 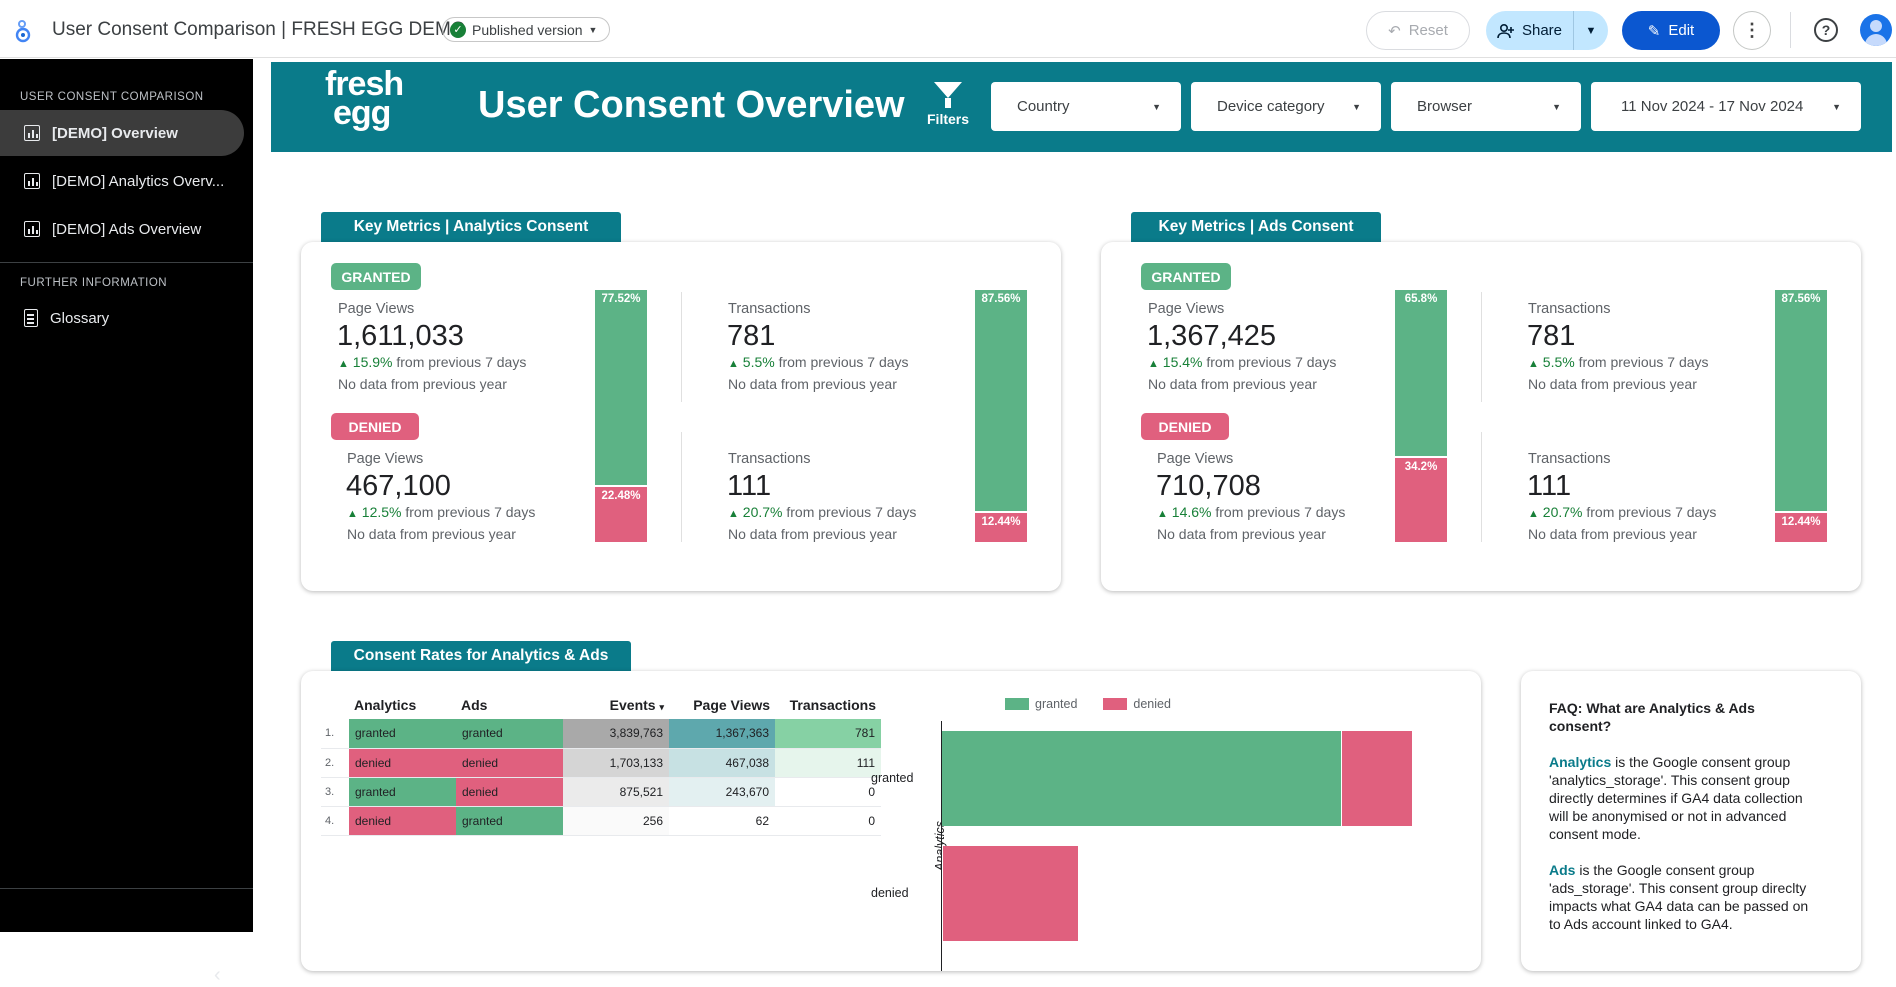 What do you see at coordinates (376, 309) in the screenshot?
I see `metric-label: Page Views` at bounding box center [376, 309].